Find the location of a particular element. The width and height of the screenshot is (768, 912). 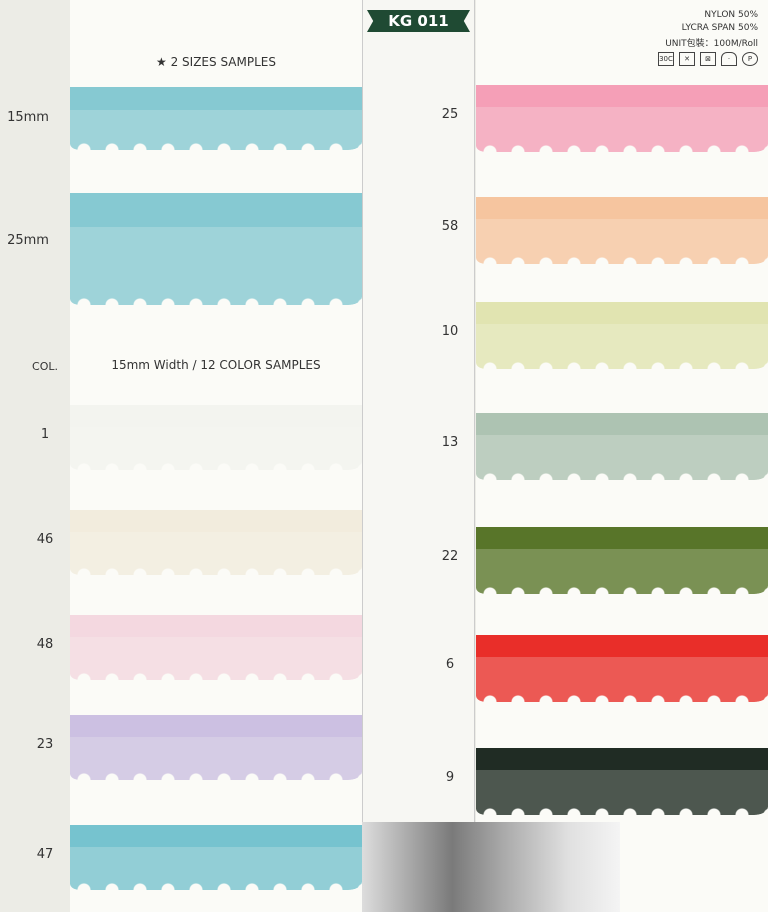

color-label: 22 is located at coordinates (450, 556).